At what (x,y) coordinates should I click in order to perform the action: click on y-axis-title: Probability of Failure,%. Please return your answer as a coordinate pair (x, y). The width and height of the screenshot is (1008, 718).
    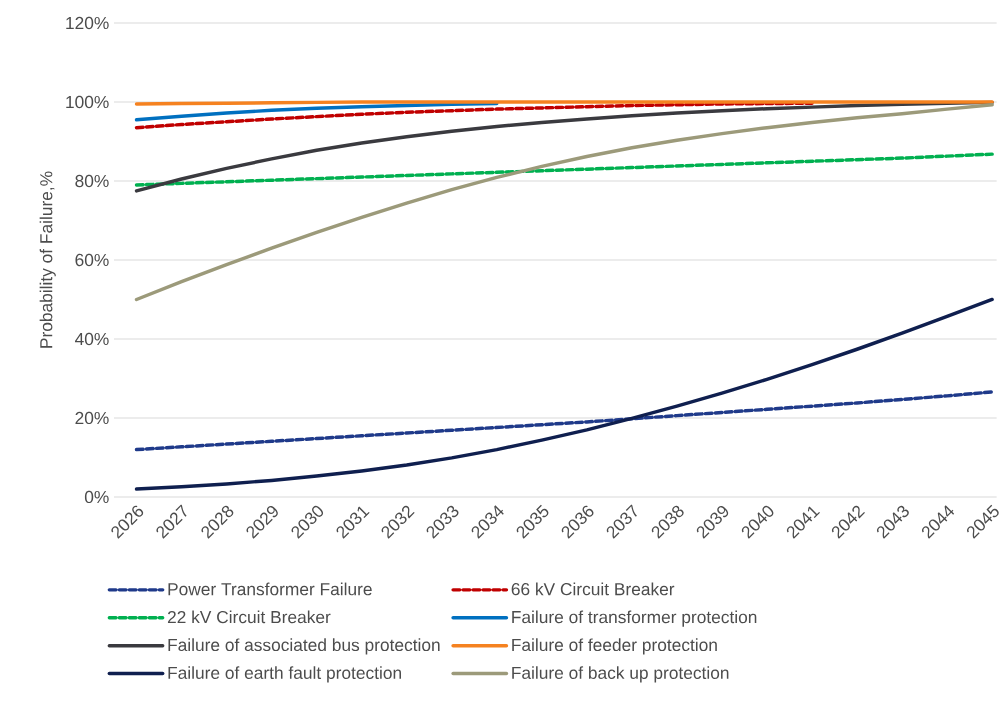
    Looking at the image, I should click on (47, 259).